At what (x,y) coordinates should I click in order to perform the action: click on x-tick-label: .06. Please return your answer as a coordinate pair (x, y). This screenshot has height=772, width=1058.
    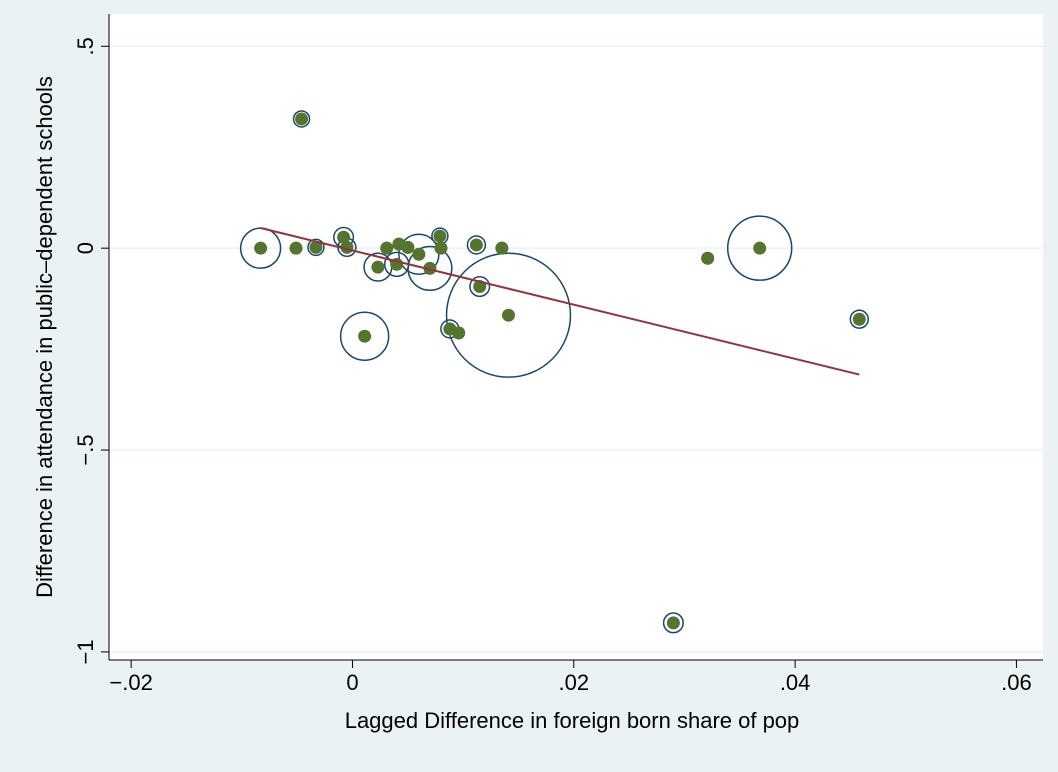
    Looking at the image, I should click on (1016, 682).